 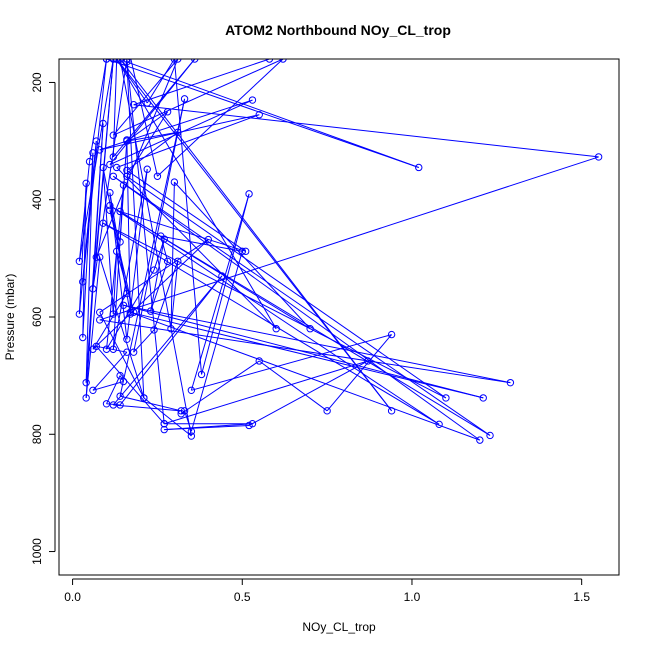 I want to click on y-tick-label: 200, so click(x=37, y=82).